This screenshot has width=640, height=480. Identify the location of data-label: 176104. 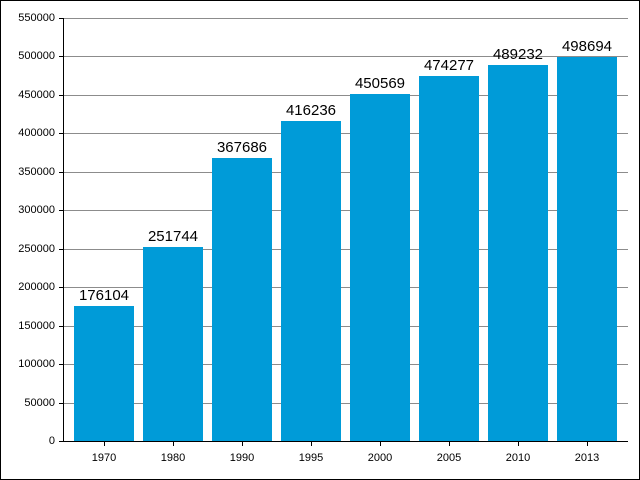
(104, 295).